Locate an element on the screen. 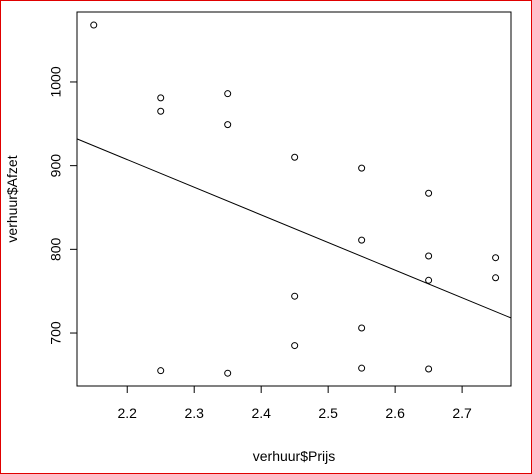  x-tick-label: 2.5 is located at coordinates (328, 413).